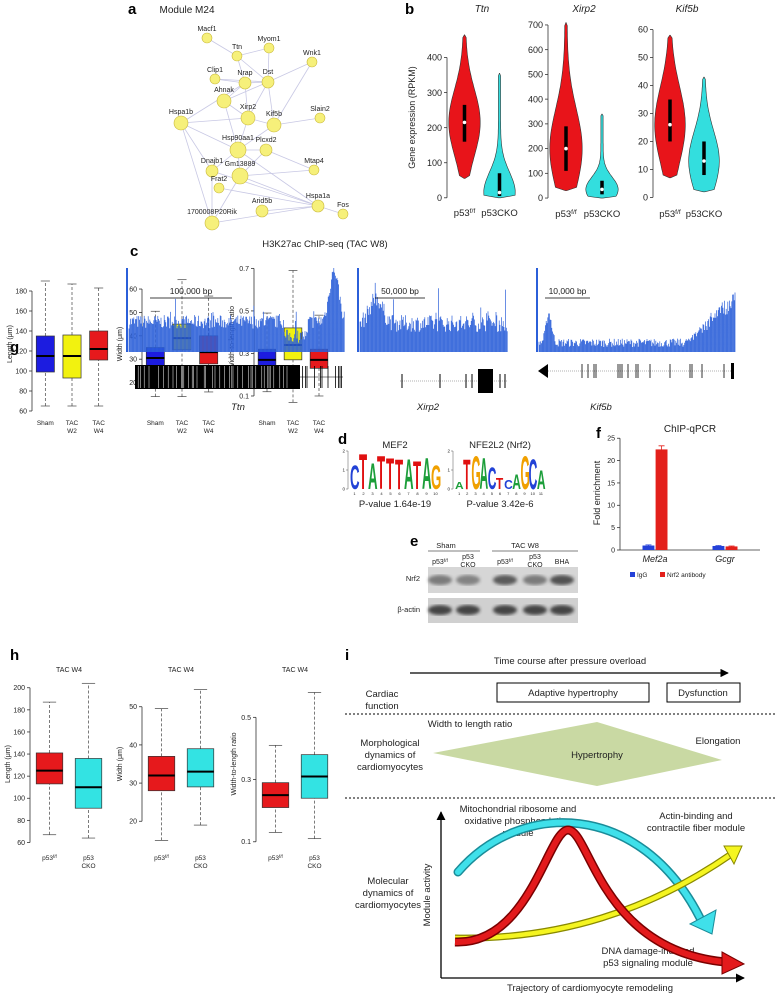 The height and width of the screenshot is (1001, 776). I want to click on y-tick-label: 160, so click(19, 732).